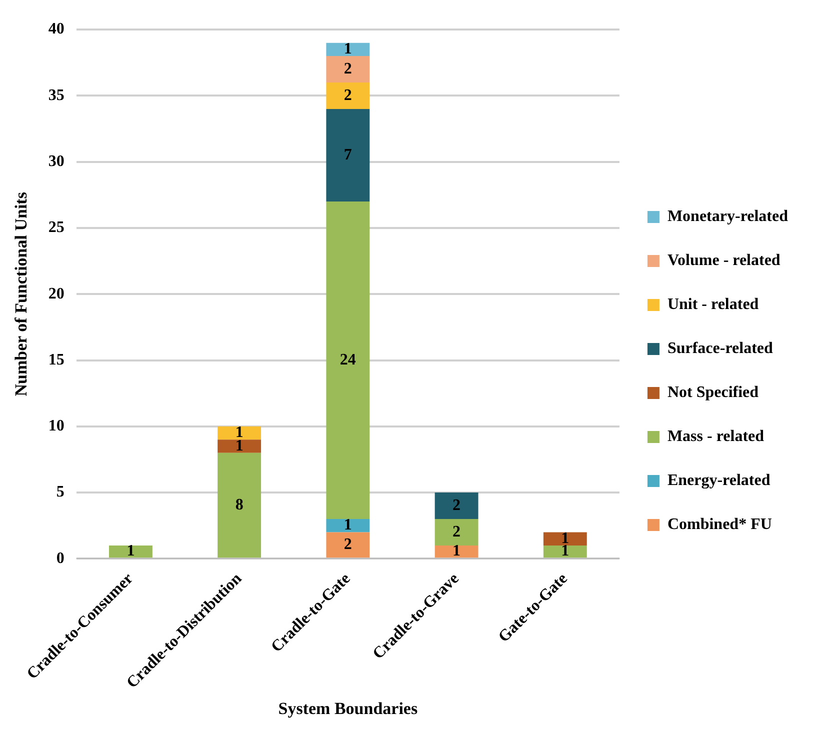 The image size is (816, 732). I want to click on legend-label: Not Specified, so click(713, 393).